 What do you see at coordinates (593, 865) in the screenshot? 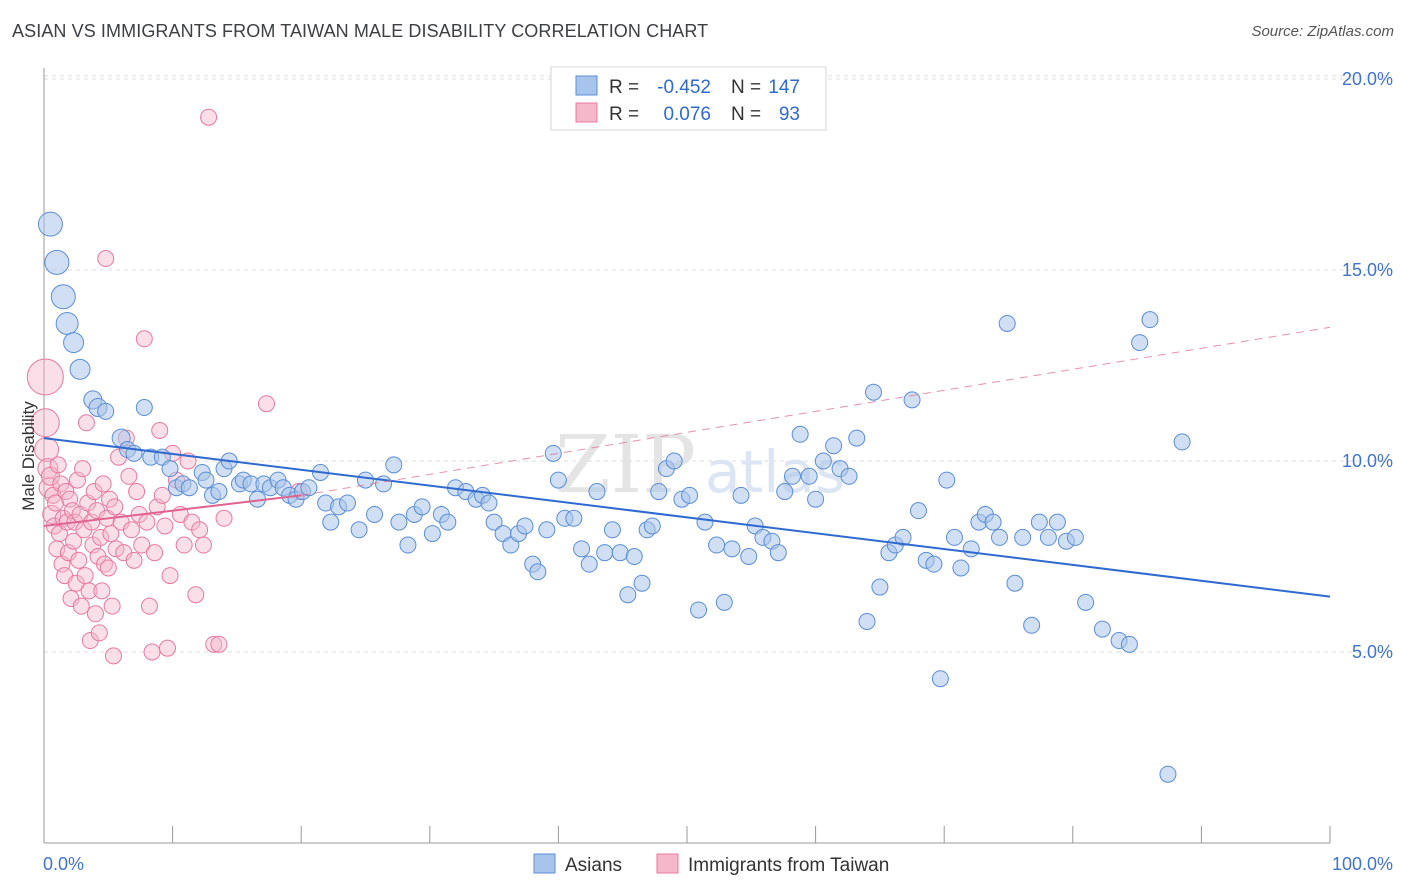
I see `bottom-legend-asian-label: Asians` at bounding box center [593, 865].